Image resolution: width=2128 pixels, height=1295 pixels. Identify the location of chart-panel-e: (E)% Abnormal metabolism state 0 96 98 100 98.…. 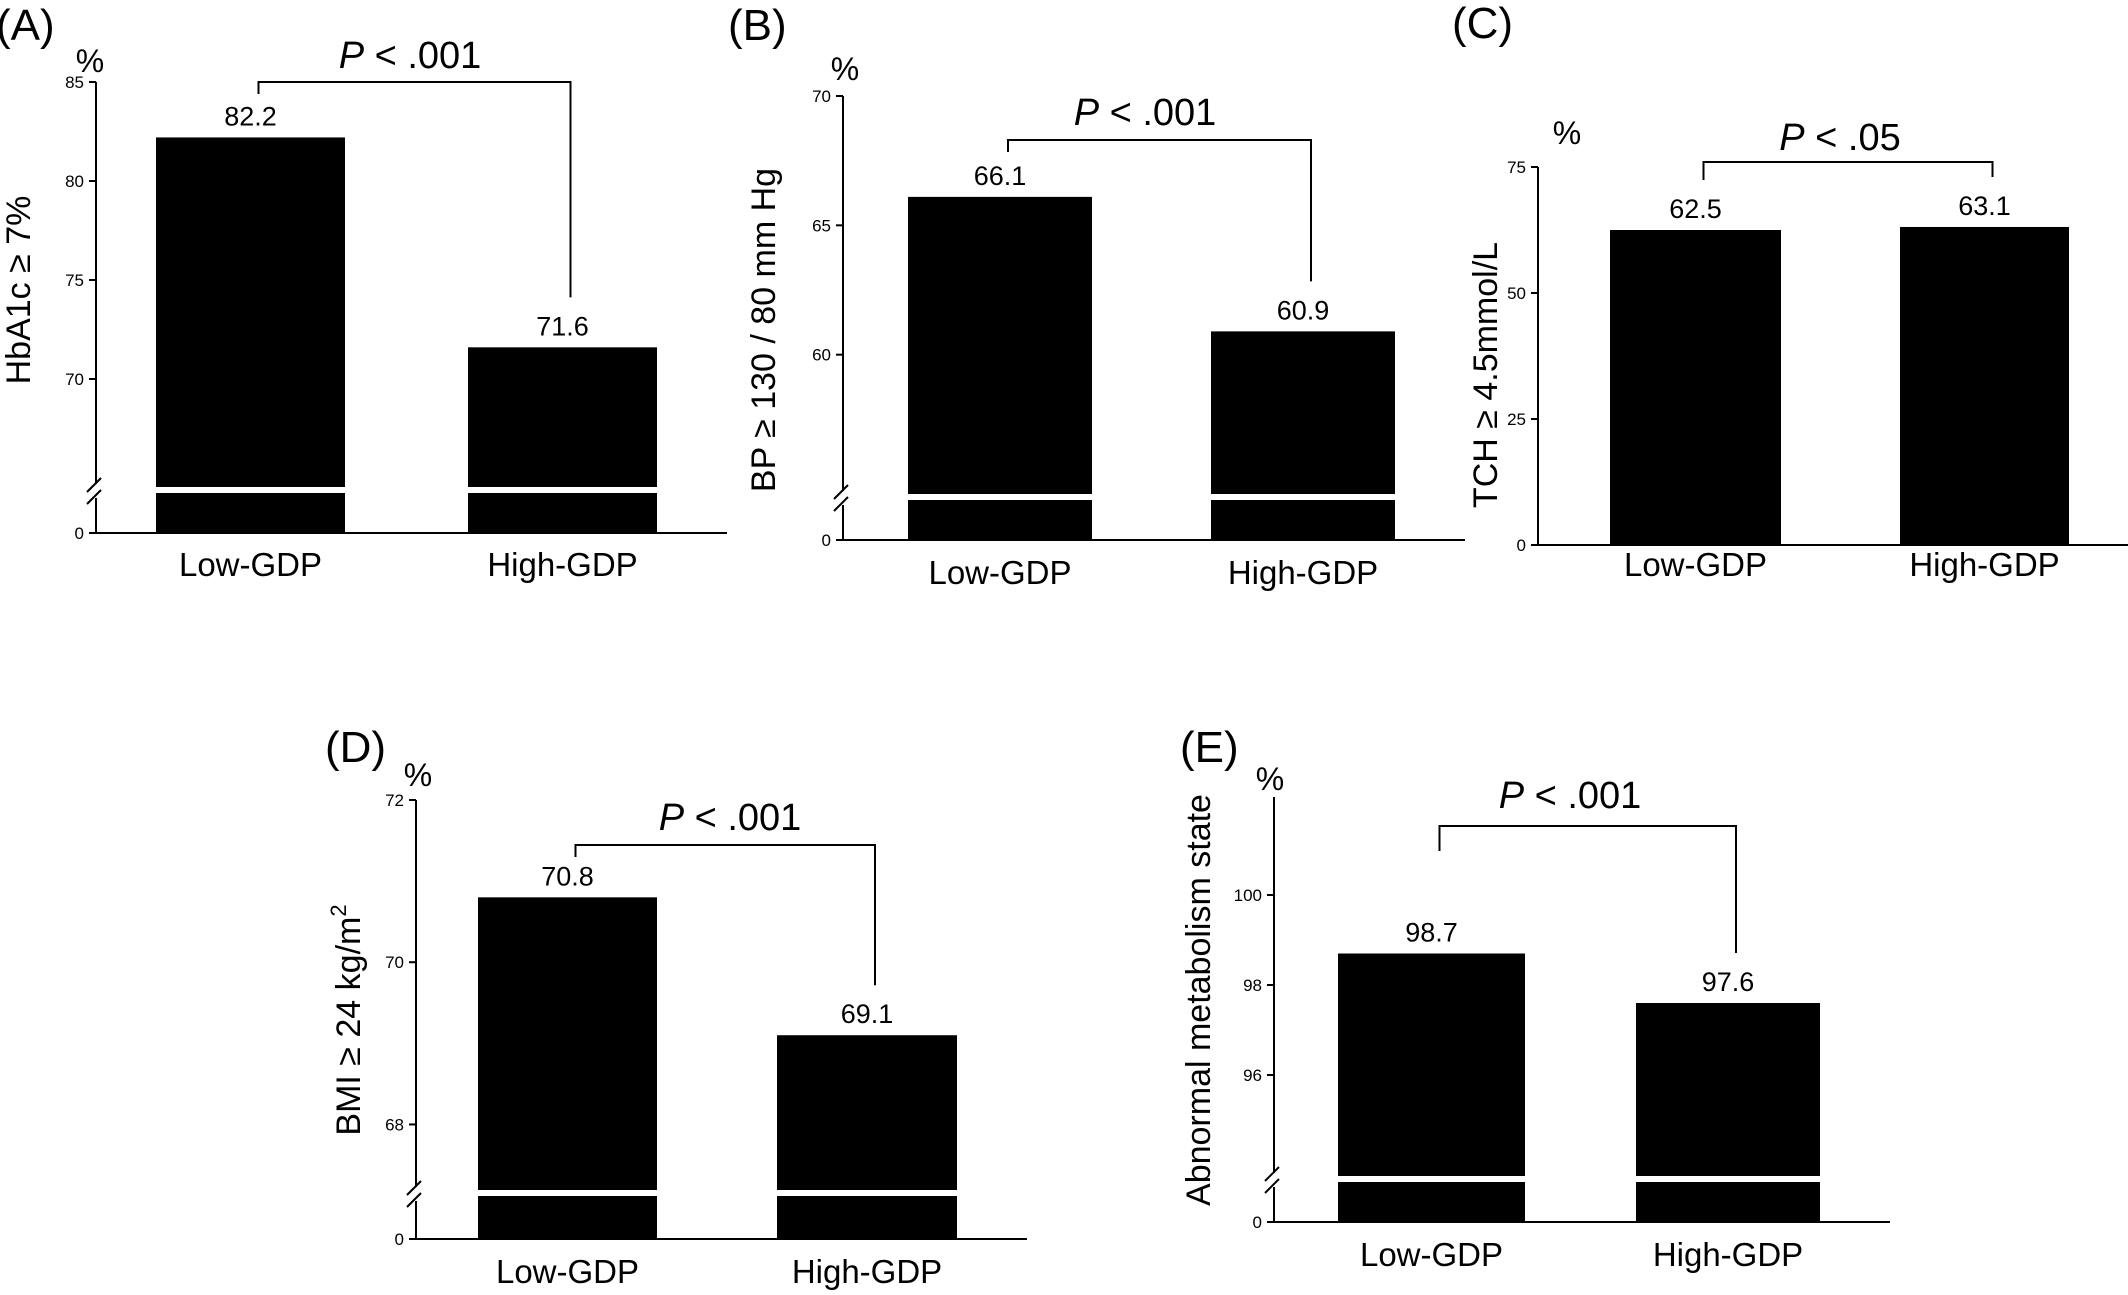
(1535, 998).